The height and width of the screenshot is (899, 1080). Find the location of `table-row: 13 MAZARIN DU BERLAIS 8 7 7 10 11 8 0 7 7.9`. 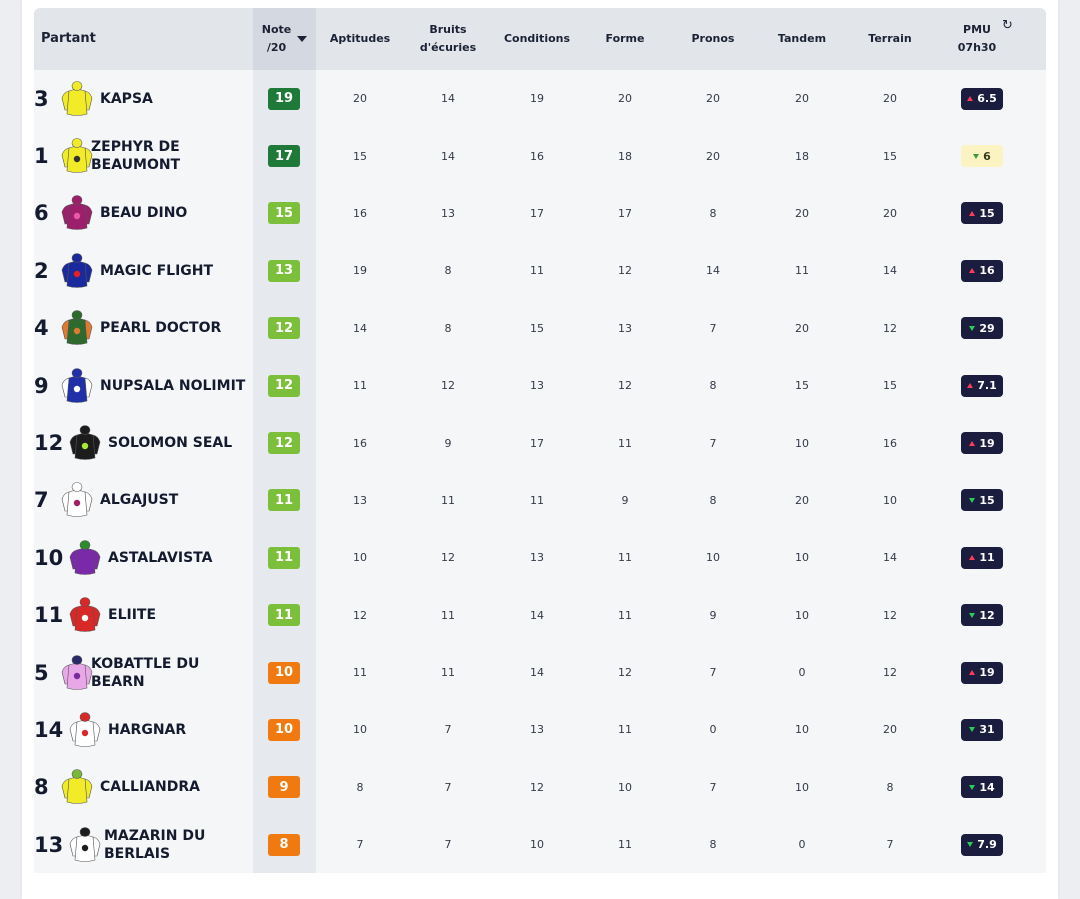

table-row: 13 MAZARIN DU BERLAIS 8 7 7 10 11 8 0 7 7.9 is located at coordinates (540, 844).